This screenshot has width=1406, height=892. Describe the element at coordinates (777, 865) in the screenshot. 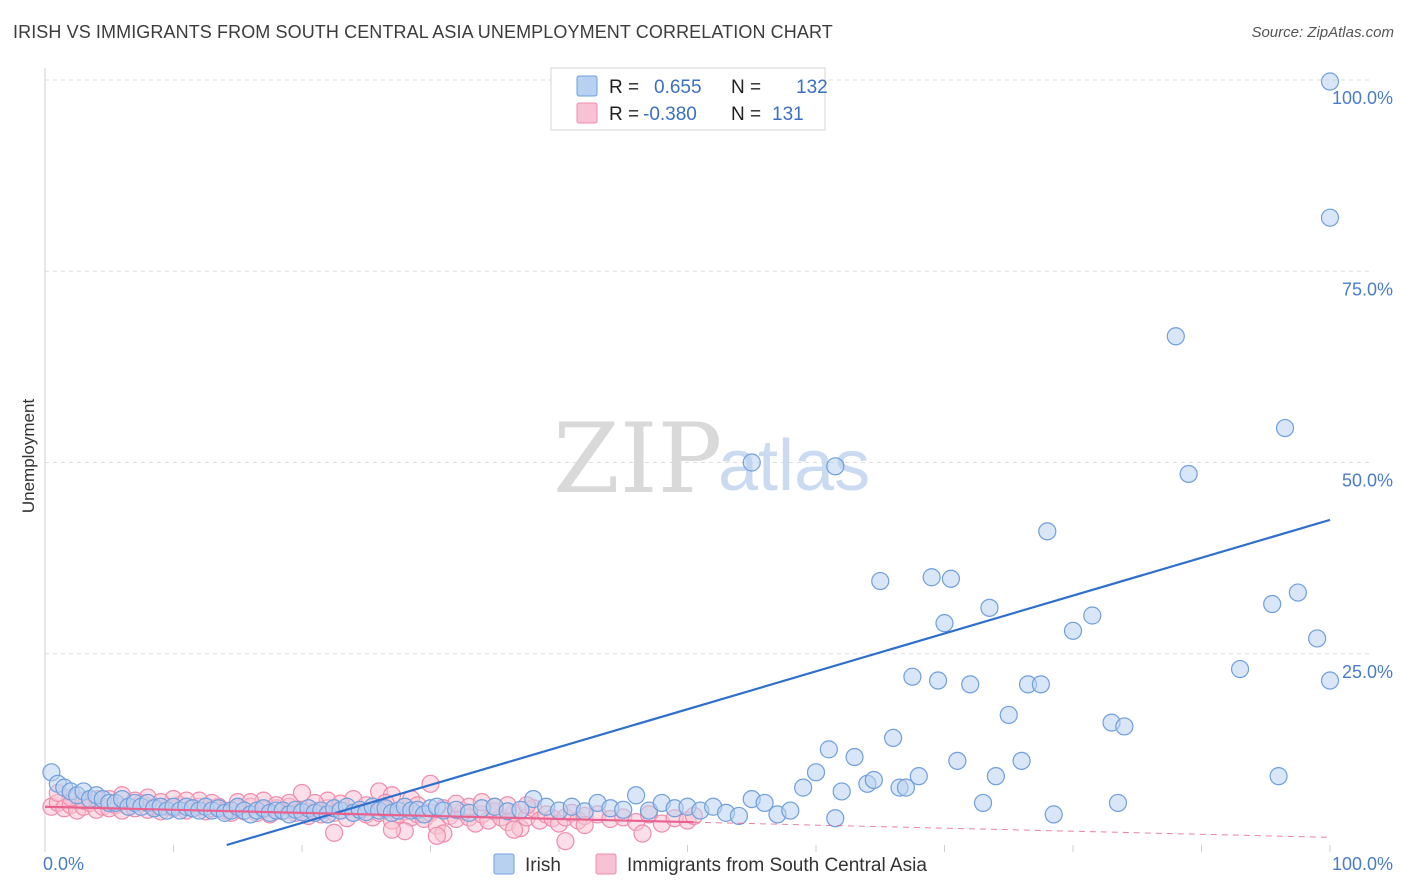

I see `bottom-legend-immigrants: Immigrants from South Central Asia` at that location.